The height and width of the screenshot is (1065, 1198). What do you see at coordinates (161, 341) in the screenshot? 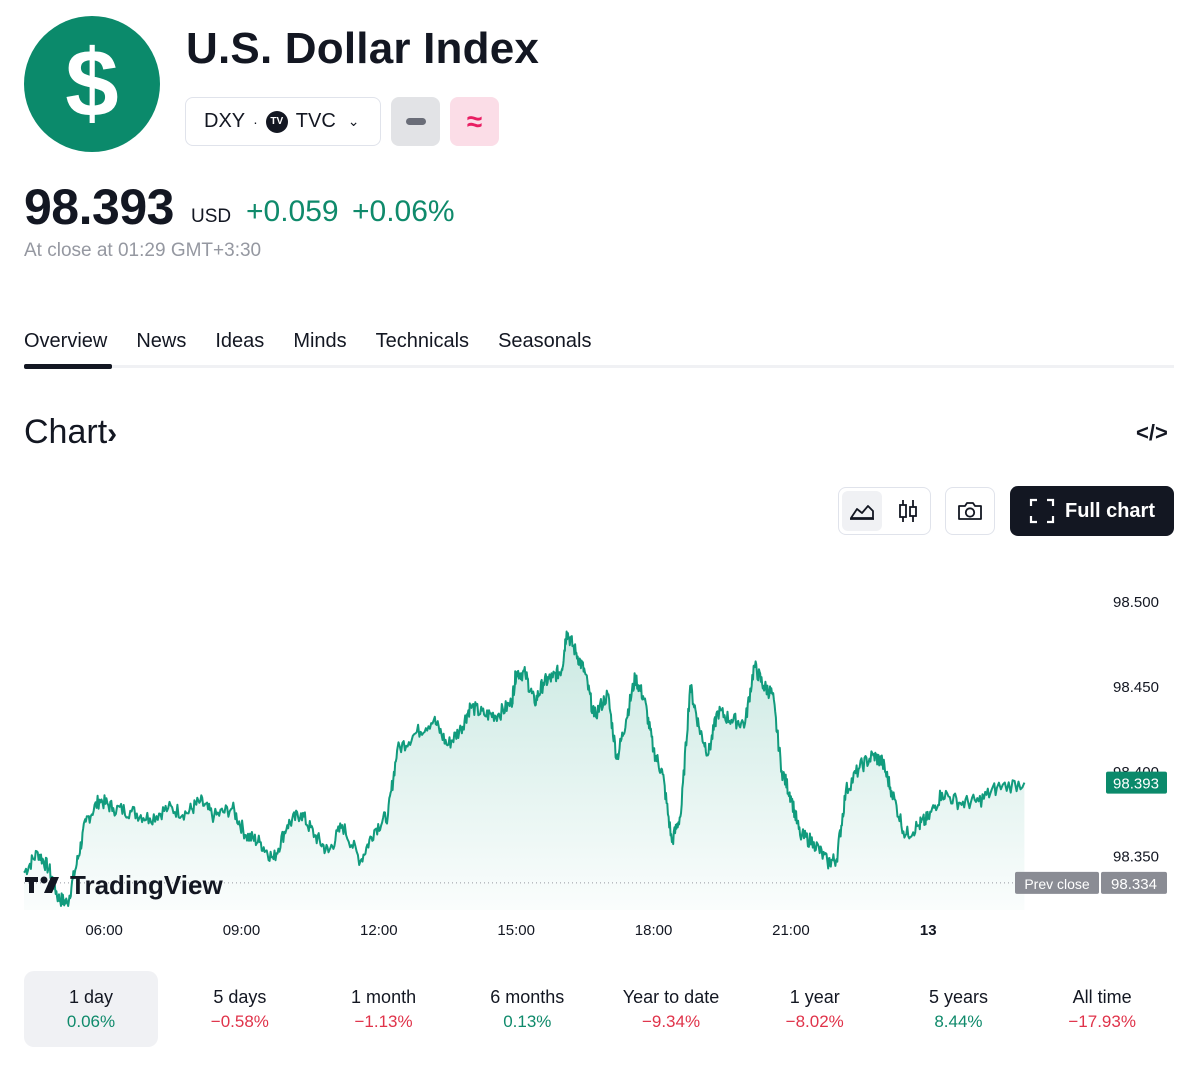
I see `tab-news: News` at bounding box center [161, 341].